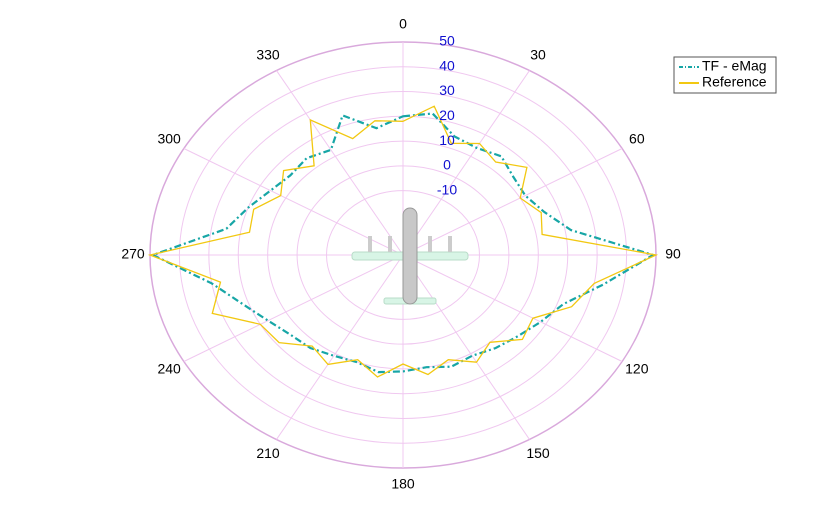 The image size is (822, 507). I want to click on theta-tick-label: 120, so click(637, 369).